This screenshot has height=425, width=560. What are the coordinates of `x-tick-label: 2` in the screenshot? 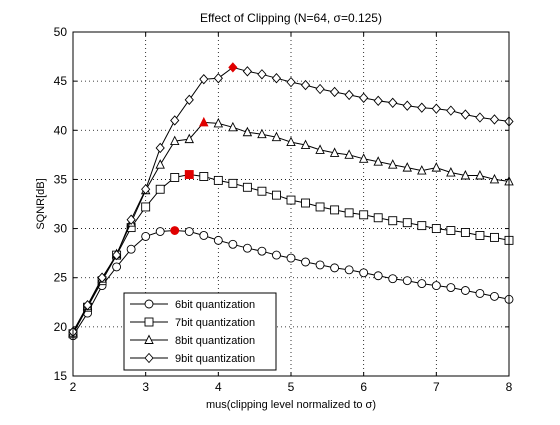 It's located at (73, 387).